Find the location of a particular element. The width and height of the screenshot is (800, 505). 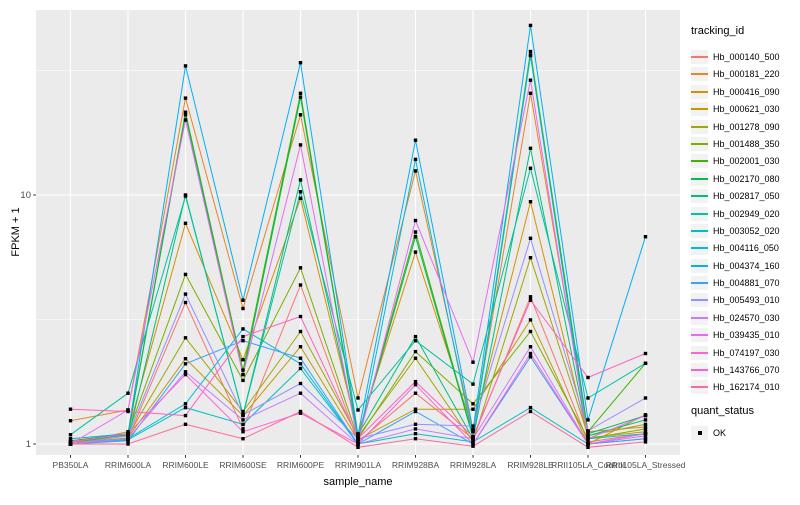

legend-item-Hb_004881_070: Hb_004881_070 is located at coordinates (745, 283).